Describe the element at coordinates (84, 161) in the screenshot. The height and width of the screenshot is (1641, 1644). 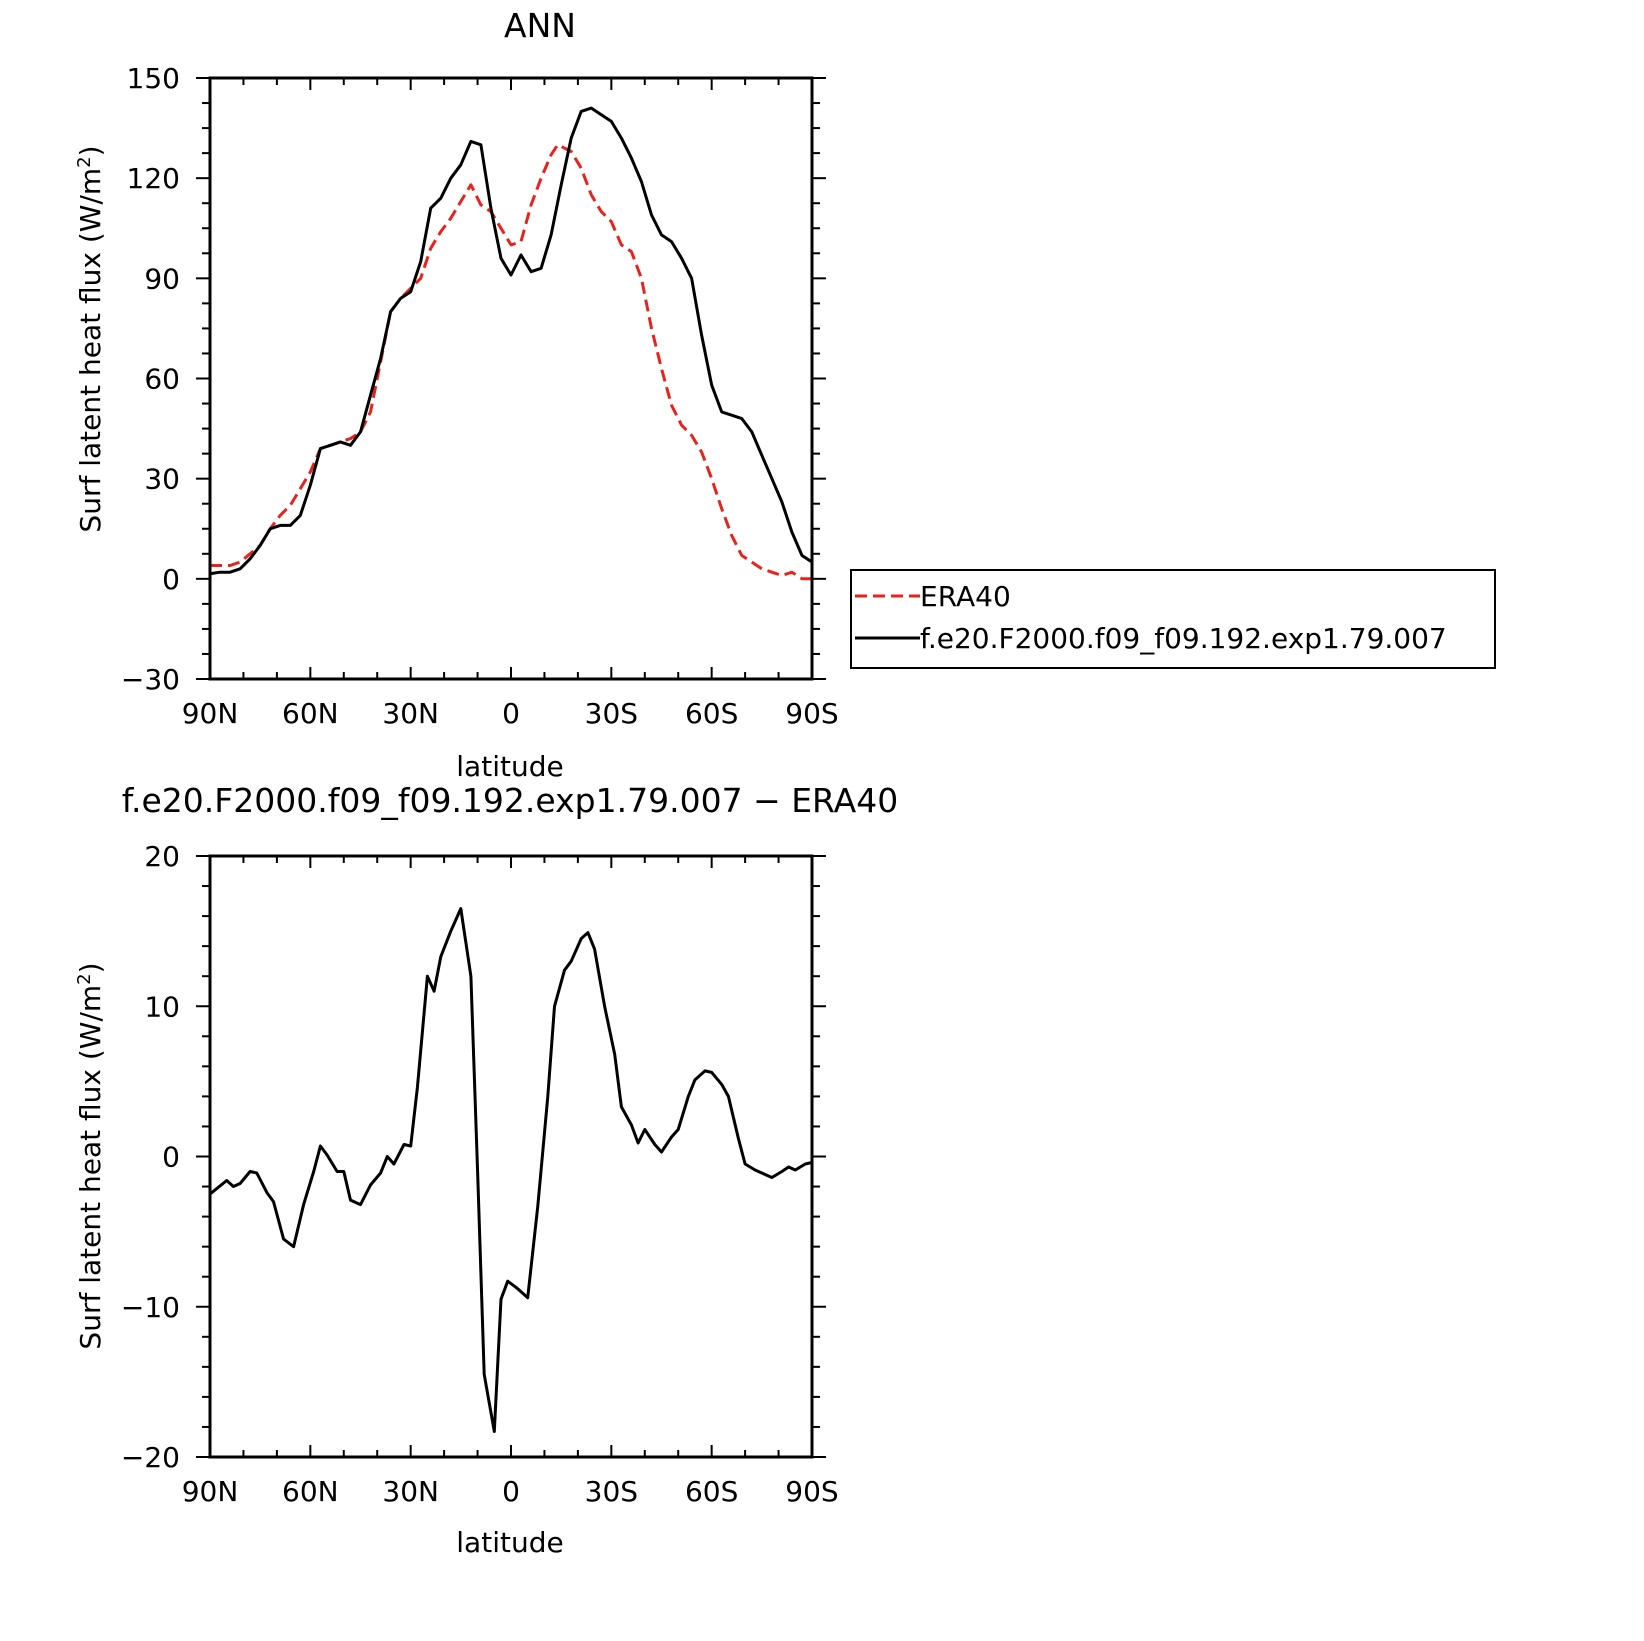
I see `top-y-axis-label-sup: 2` at that location.